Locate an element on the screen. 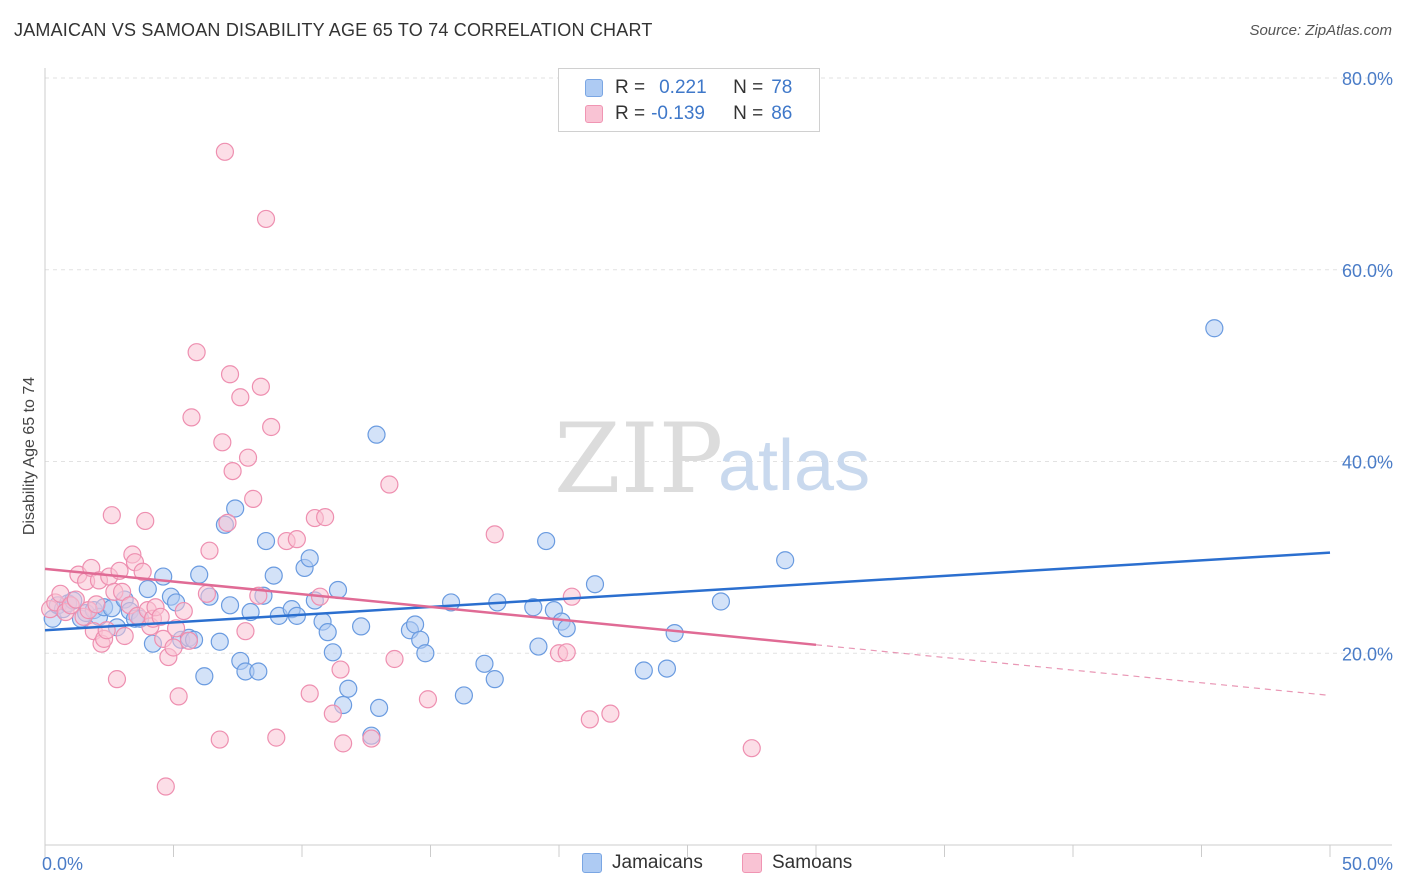 The width and height of the screenshot is (1406, 892). legend-item-samoans: Samoans is located at coordinates (797, 863).